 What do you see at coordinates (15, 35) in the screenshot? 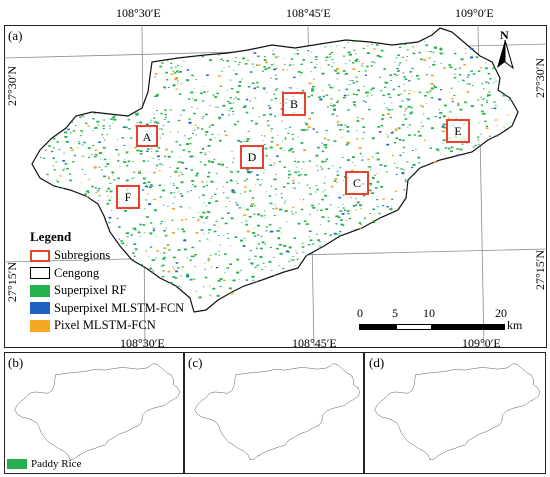
I see `panel-label-a: (a)` at bounding box center [15, 35].